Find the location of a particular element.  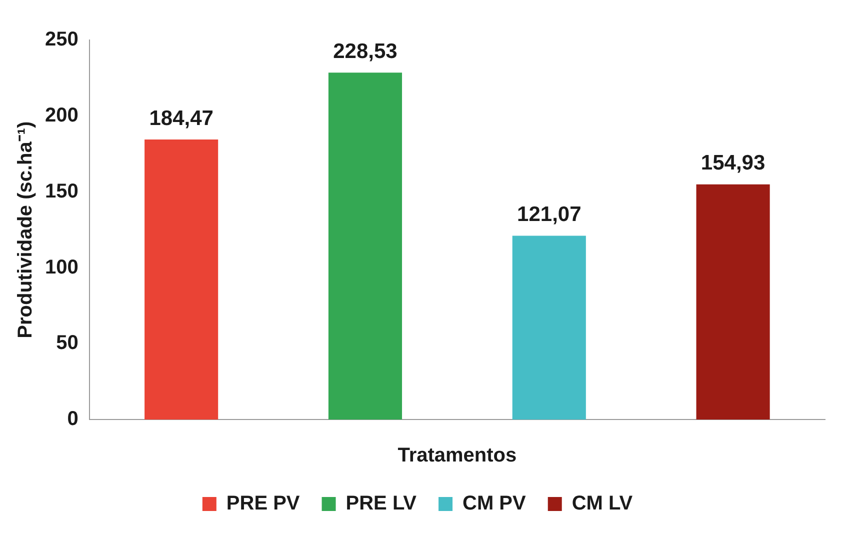

y-tick-label: 150 is located at coordinates (61, 191).